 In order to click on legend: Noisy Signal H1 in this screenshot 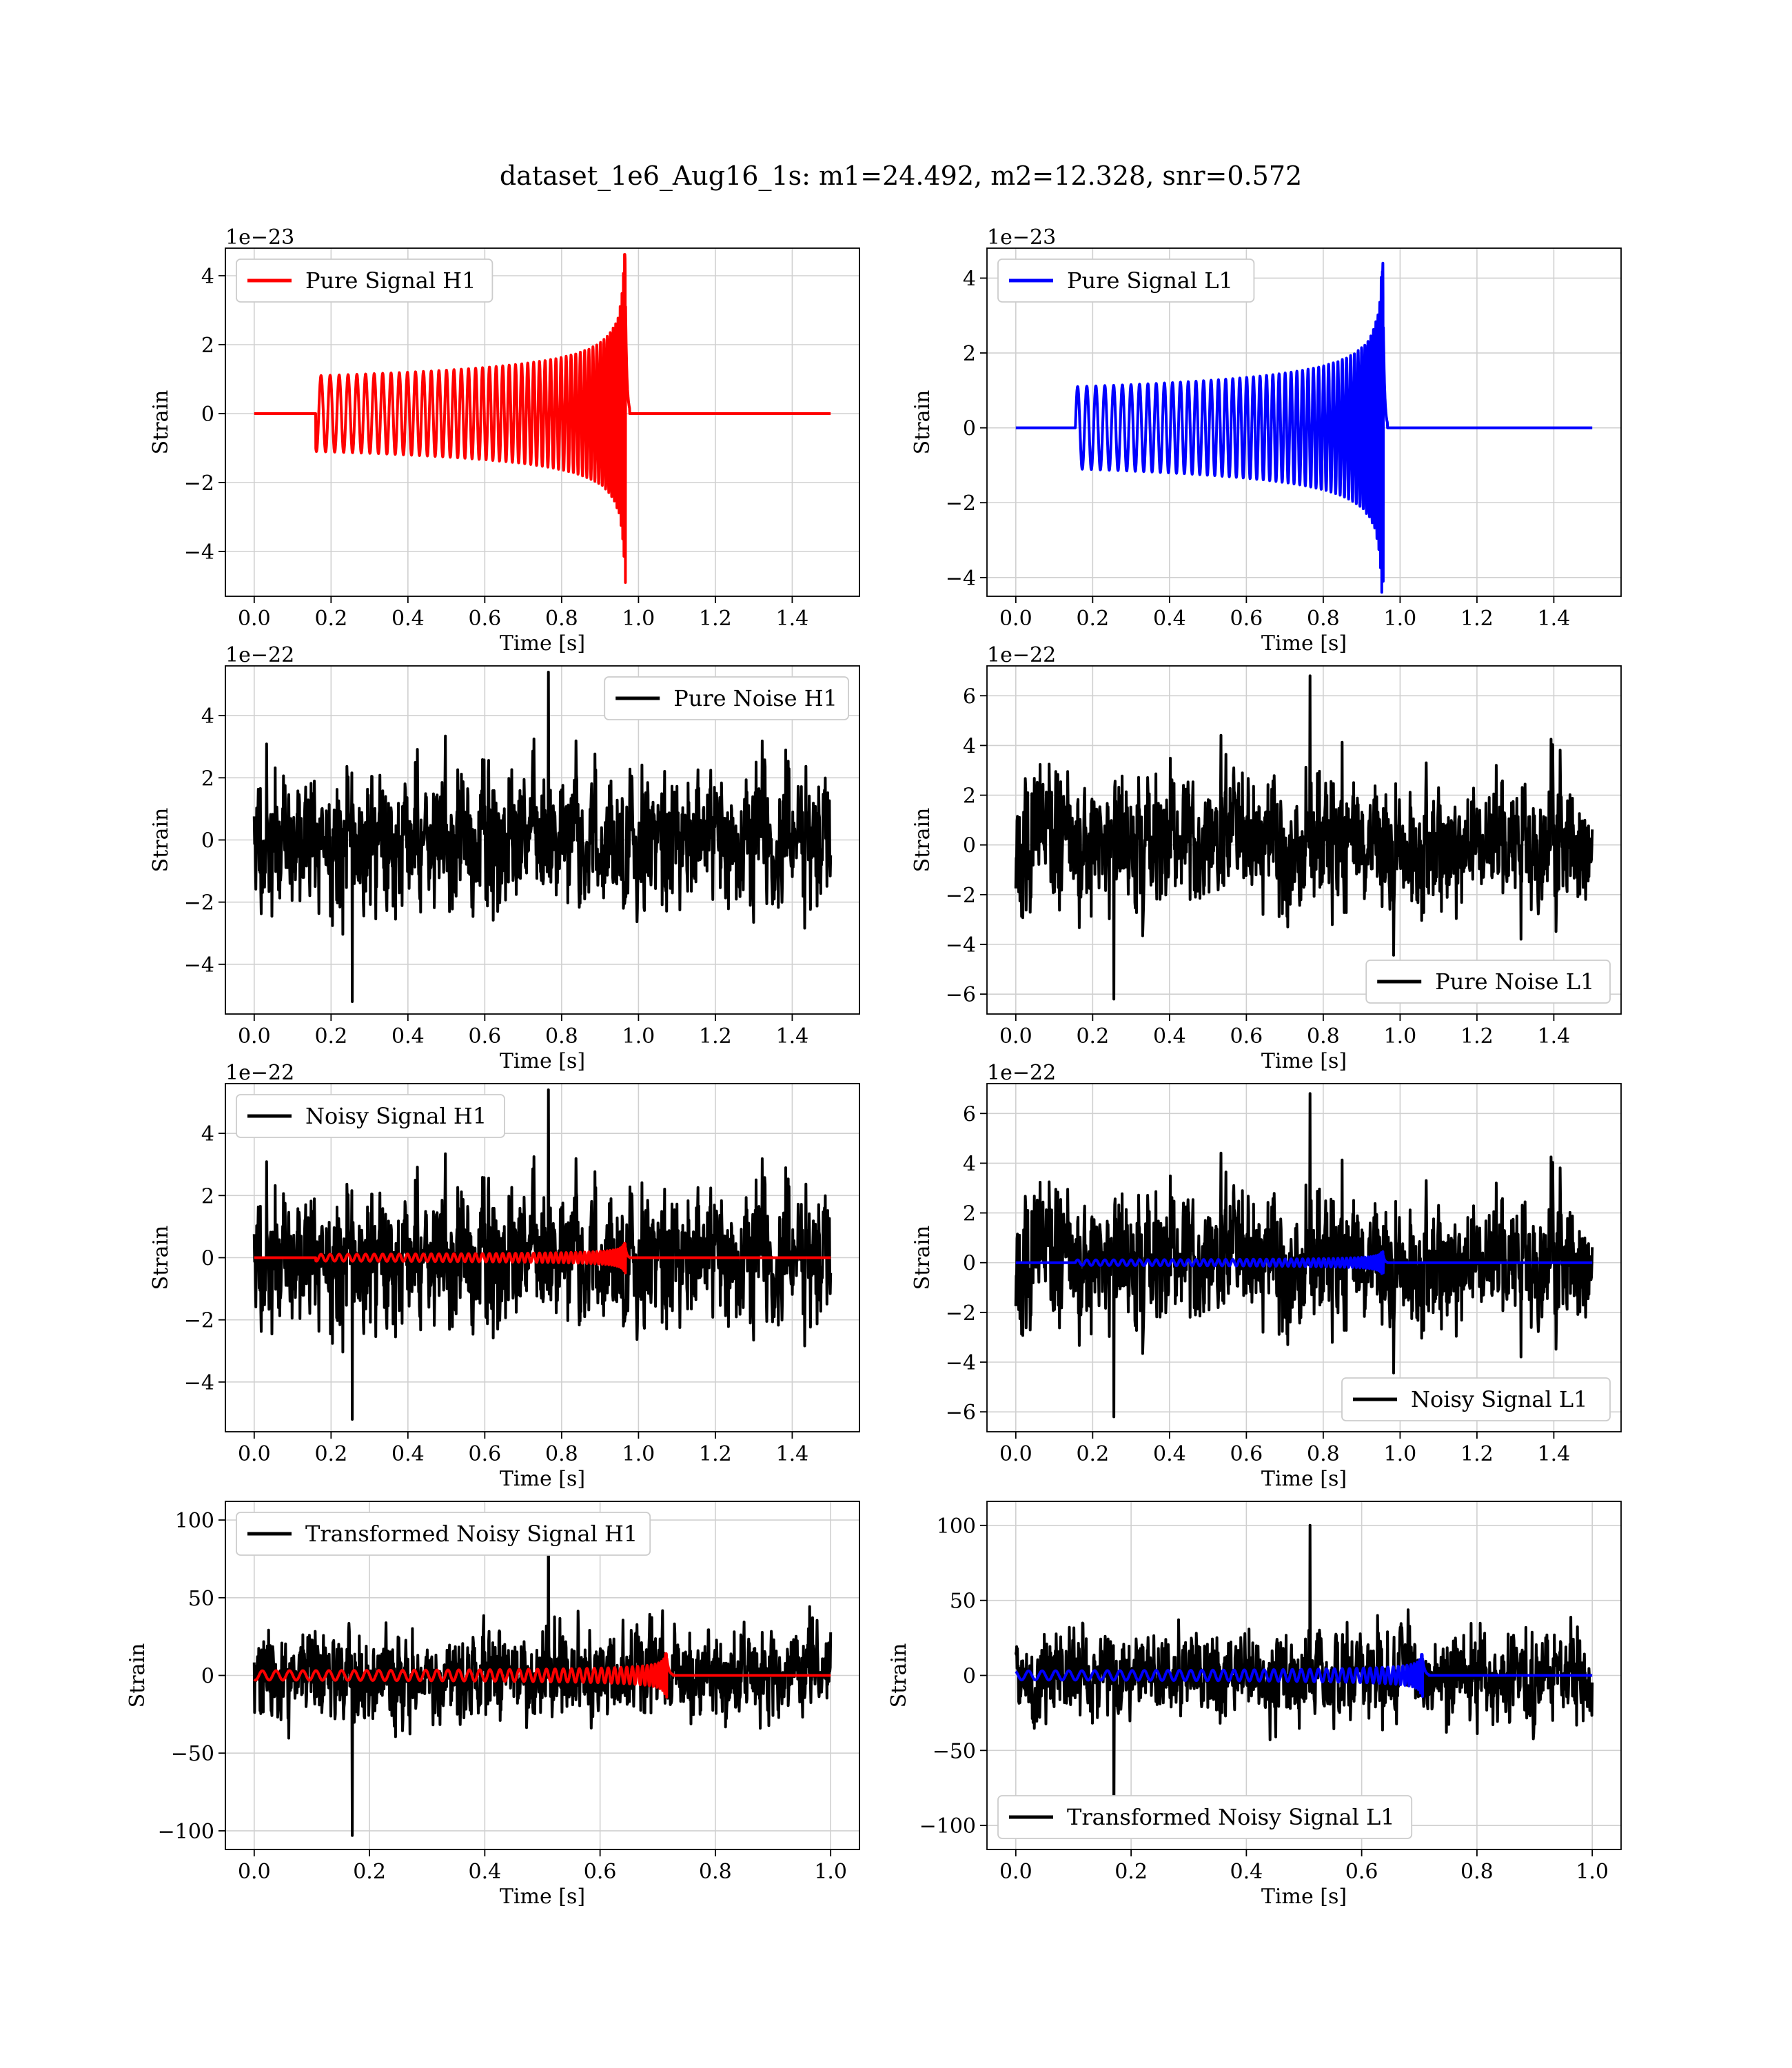, I will do `click(370, 1116)`.